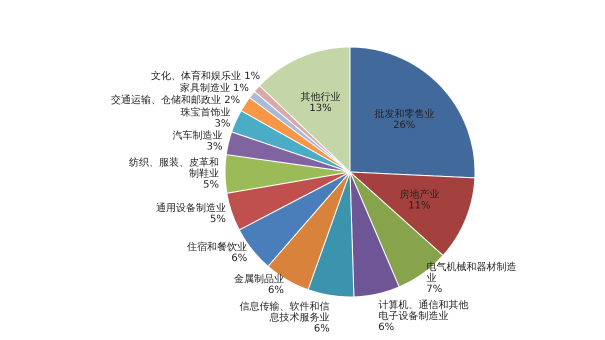  Describe the element at coordinates (191, 208) in the screenshot. I see `slice-label: 通用设备制造业` at that location.